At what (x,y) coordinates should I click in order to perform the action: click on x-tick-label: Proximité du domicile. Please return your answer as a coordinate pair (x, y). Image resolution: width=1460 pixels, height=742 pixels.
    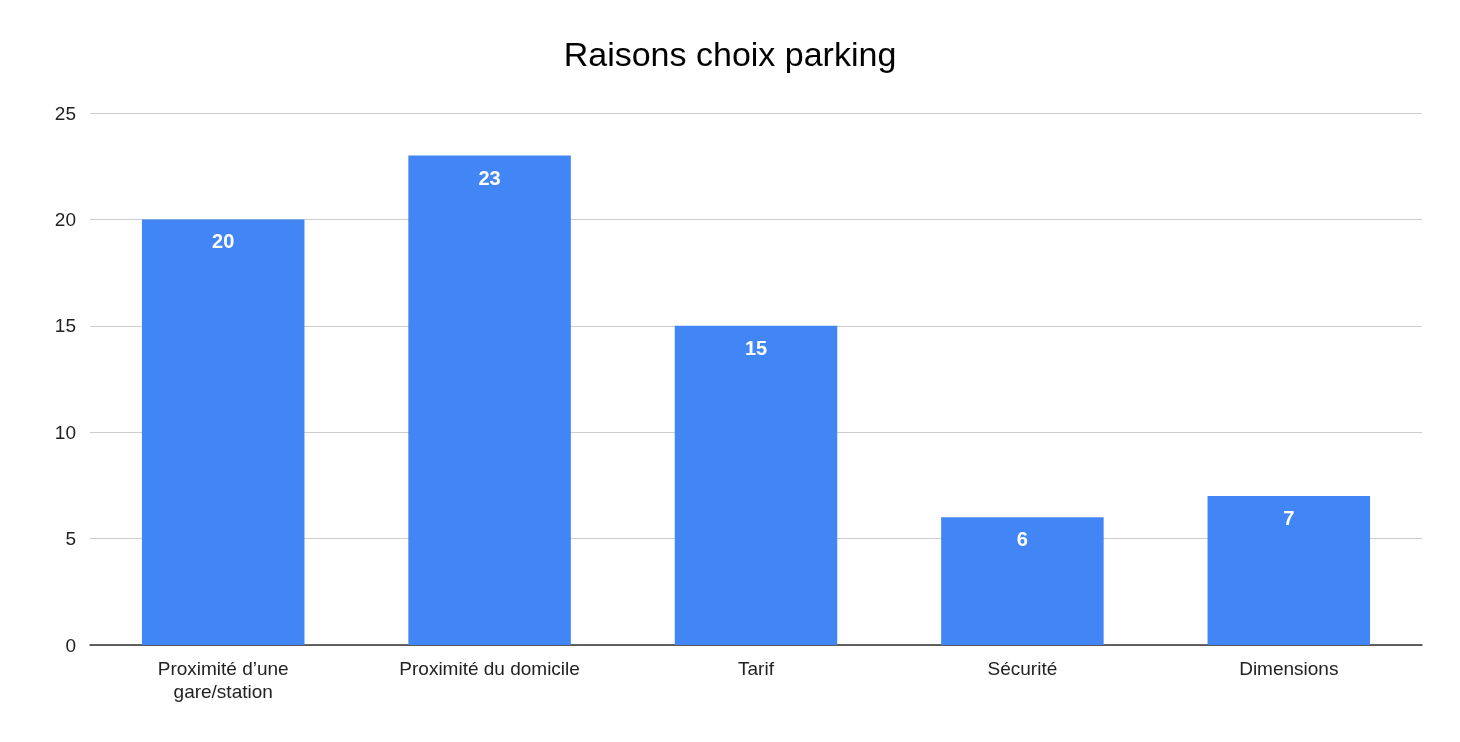
    Looking at the image, I should click on (489, 668).